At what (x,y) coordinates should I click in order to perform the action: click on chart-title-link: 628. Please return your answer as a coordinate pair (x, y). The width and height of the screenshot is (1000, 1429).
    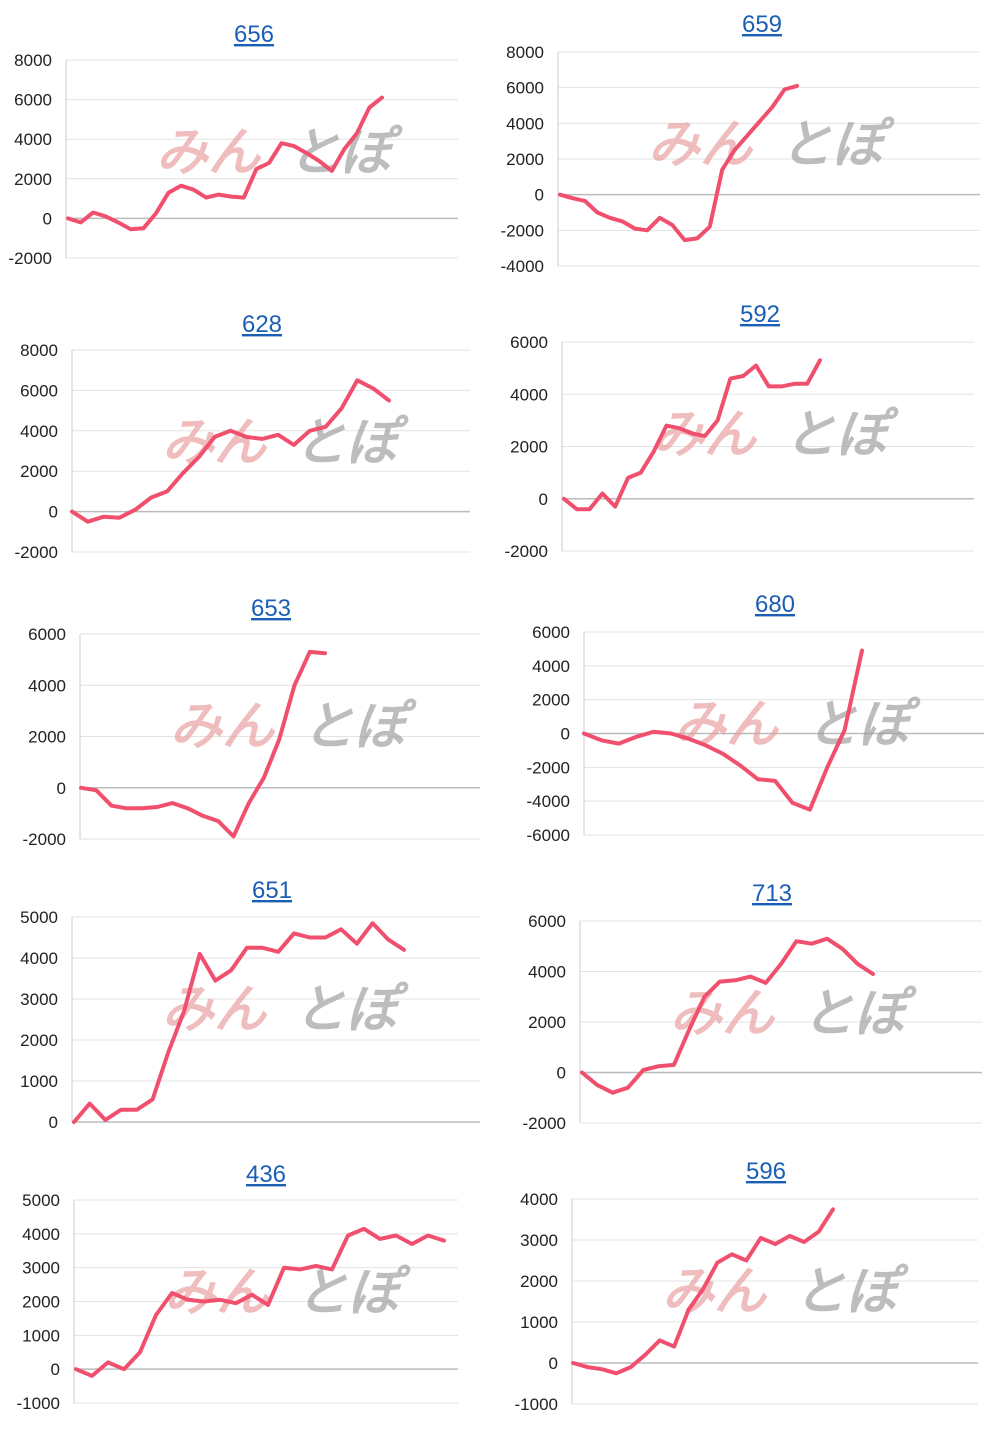
    Looking at the image, I should click on (262, 324).